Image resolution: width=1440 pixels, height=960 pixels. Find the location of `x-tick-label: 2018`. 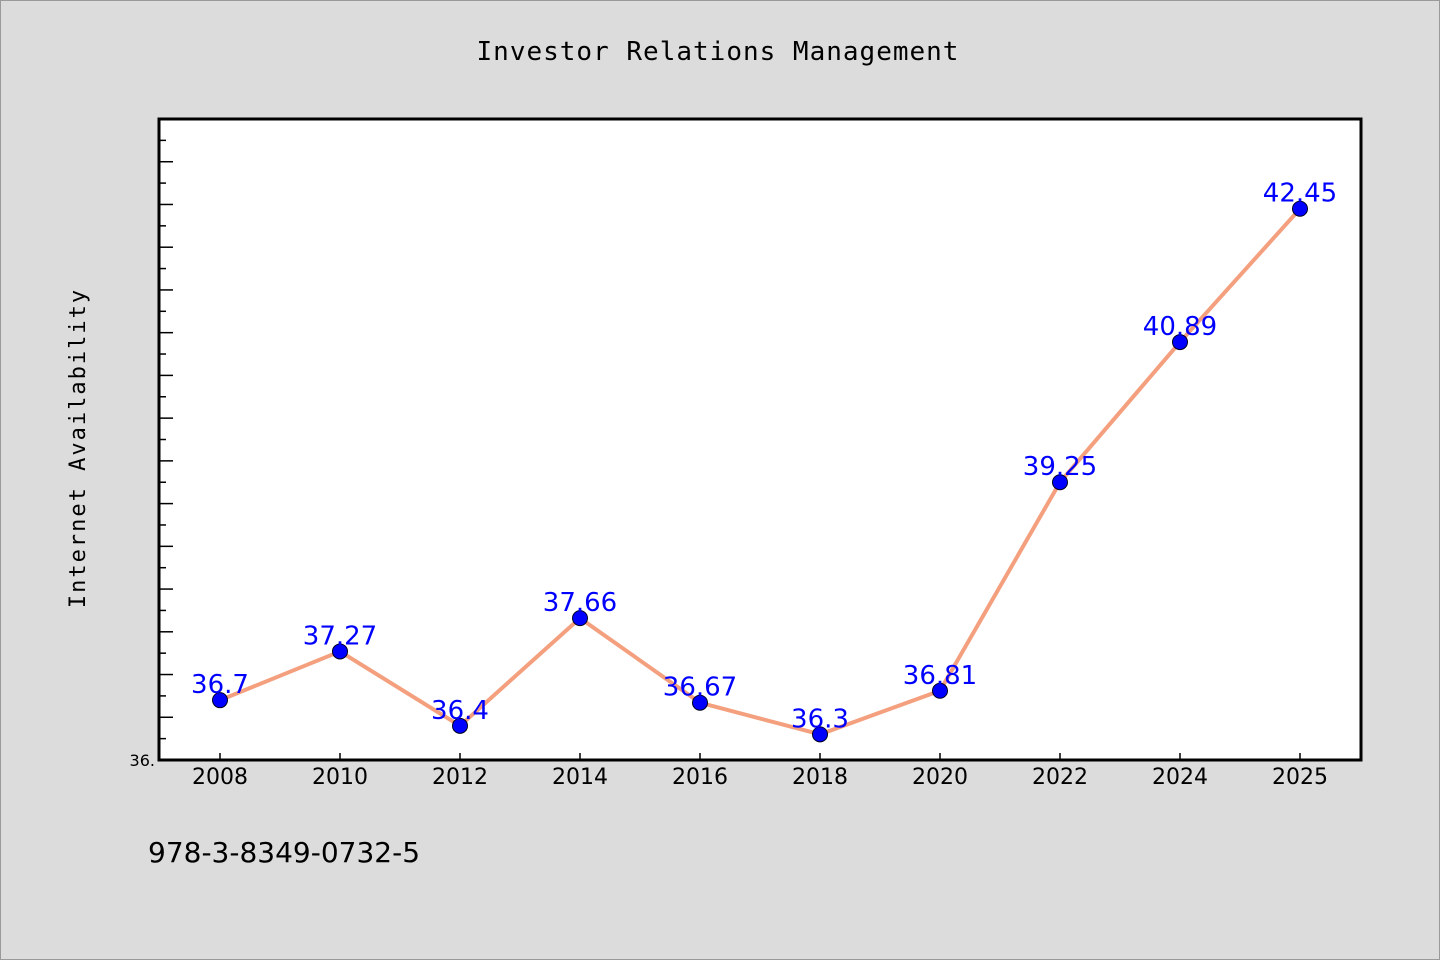

x-tick-label: 2018 is located at coordinates (820, 777).